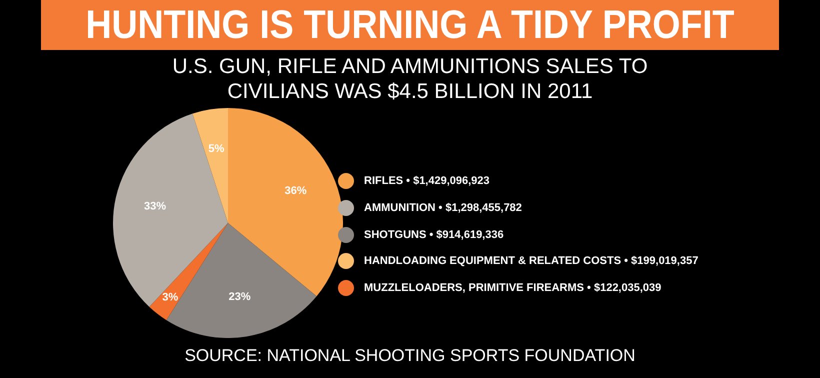 This screenshot has width=820, height=378. I want to click on data-label: 23%, so click(239, 296).